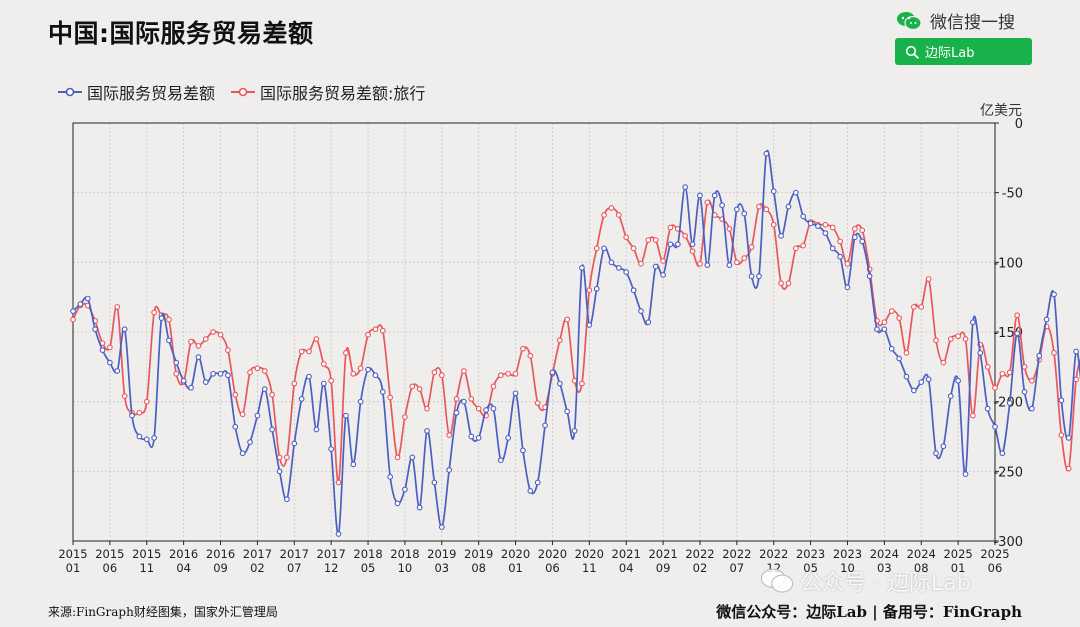 Image resolution: width=1080 pixels, height=627 pixels. What do you see at coordinates (367, 554) in the screenshot?
I see `x-tick-label-year: 2018` at bounding box center [367, 554].